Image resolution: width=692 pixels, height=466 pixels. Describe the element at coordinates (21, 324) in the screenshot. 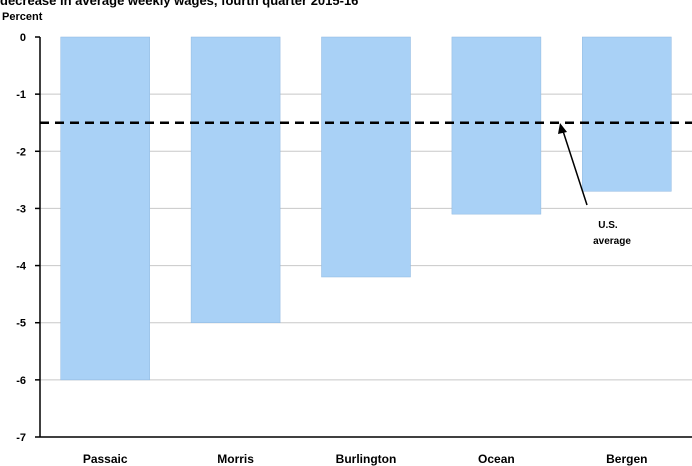

I see `y-tick-label: -5` at that location.